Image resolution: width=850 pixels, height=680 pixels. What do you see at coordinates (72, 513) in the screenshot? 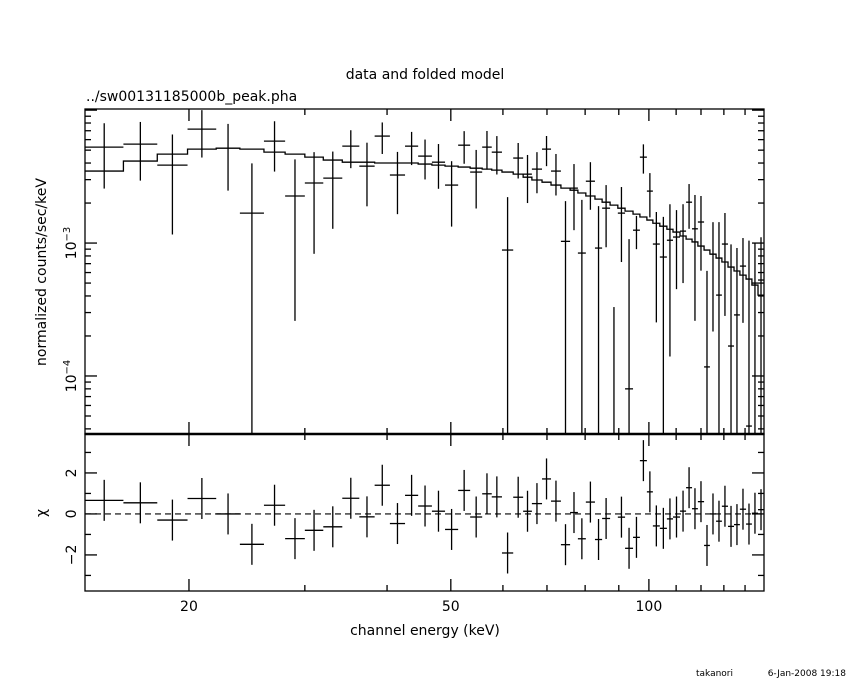
I see `residual-tick-label: 0` at bounding box center [72, 513].